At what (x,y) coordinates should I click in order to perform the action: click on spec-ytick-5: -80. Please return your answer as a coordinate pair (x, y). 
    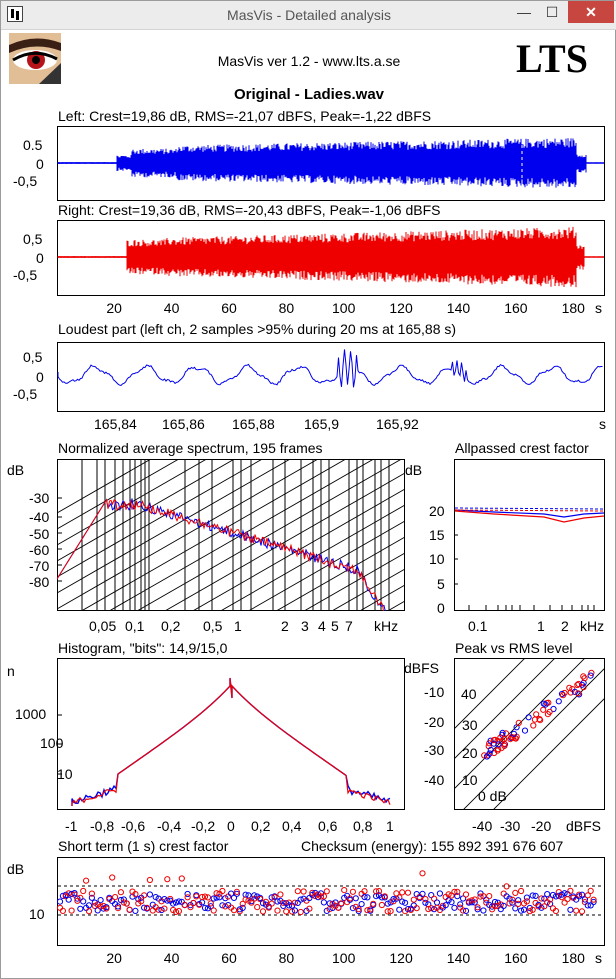
    Looking at the image, I should click on (39, 582).